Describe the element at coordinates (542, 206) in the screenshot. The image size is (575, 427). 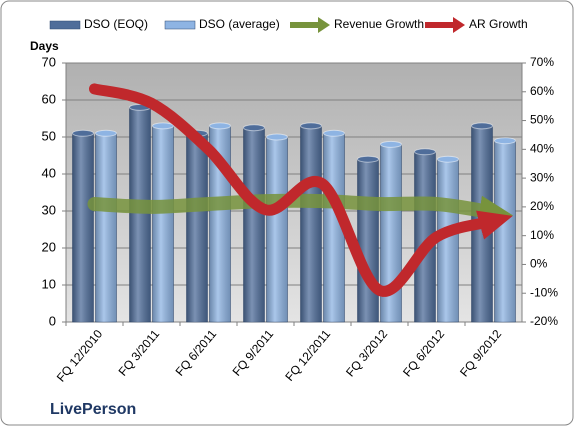
I see `y2-tick-label: 20%` at that location.